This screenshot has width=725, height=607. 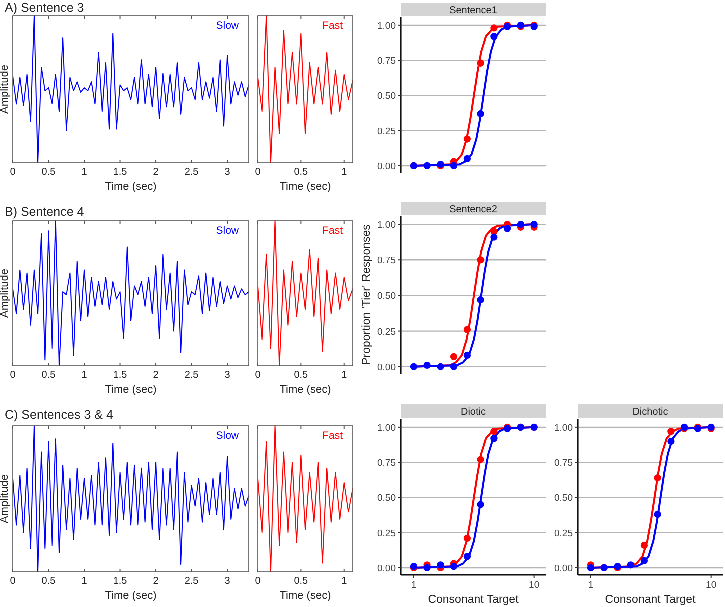 I want to click on text: Fast, so click(x=333, y=26).